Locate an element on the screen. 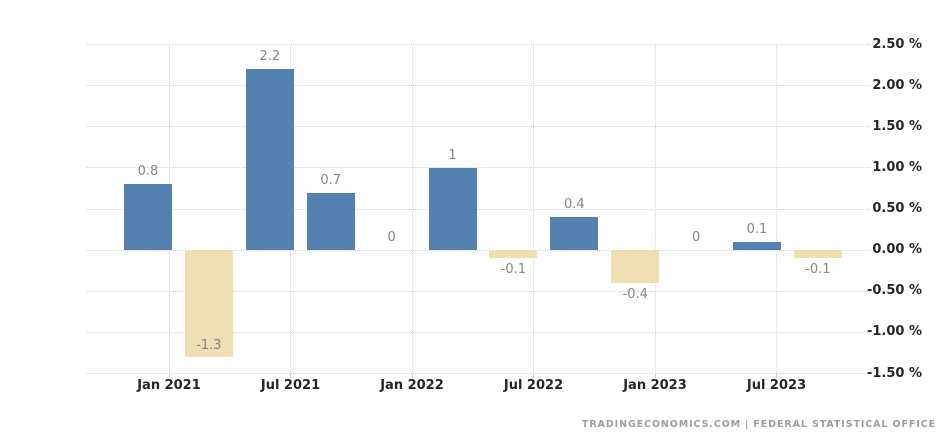 Image resolution: width=945 pixels, height=442 pixels. bar-2023-q3 is located at coordinates (817, 254).